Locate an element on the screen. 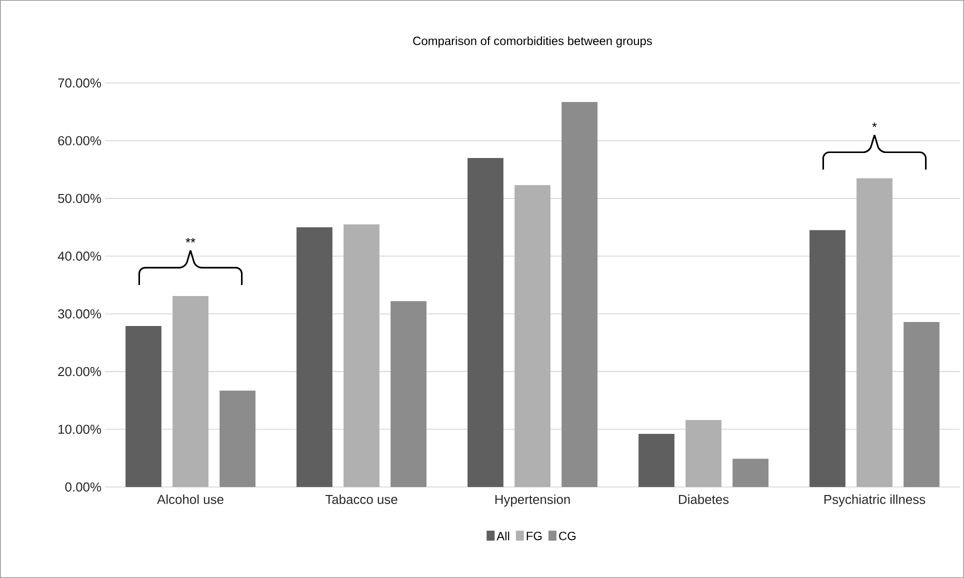 This screenshot has width=964, height=578. x-tick-label: Alcohol use is located at coordinates (190, 499).